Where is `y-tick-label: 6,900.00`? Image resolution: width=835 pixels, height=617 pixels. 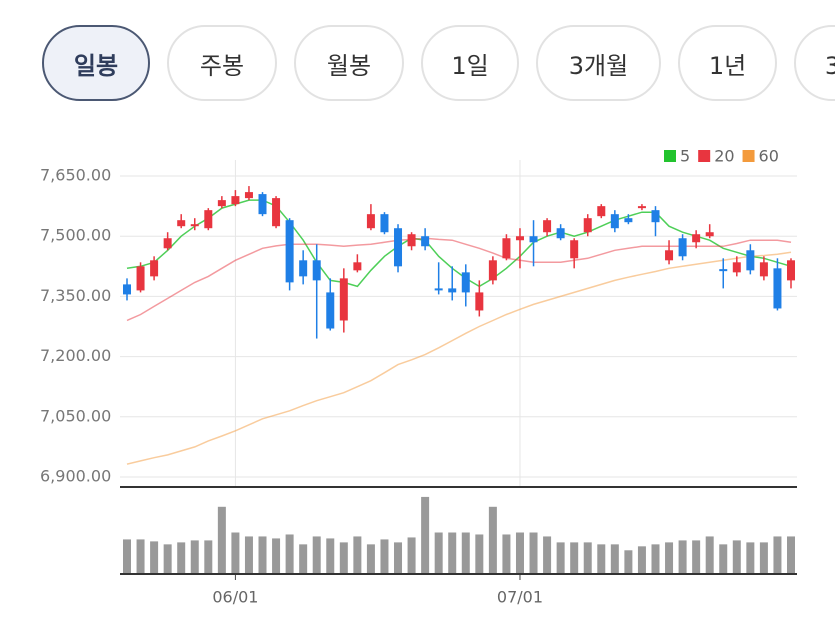
y-tick-label: 6,900.00 is located at coordinates (75, 475).